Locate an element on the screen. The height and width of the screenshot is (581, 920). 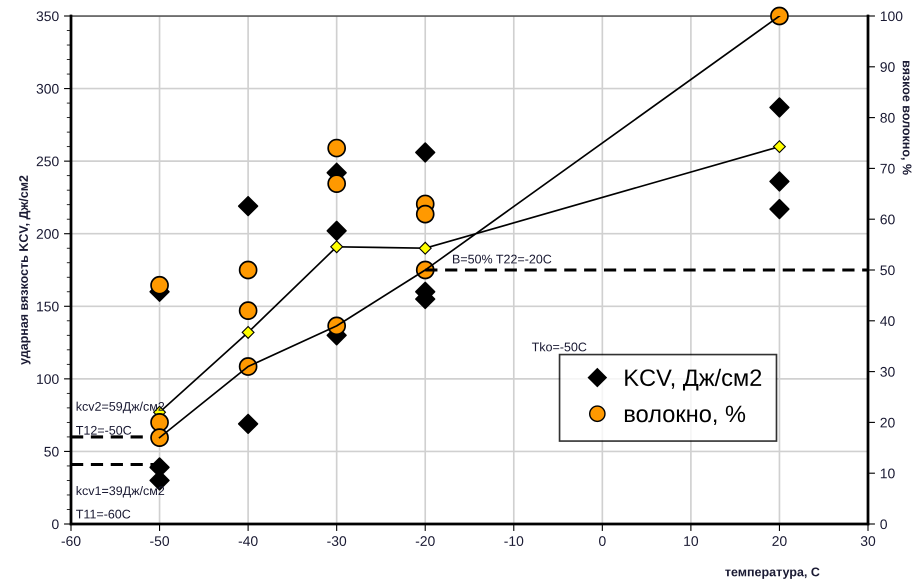
x-tick-label: 30 is located at coordinates (868, 541).